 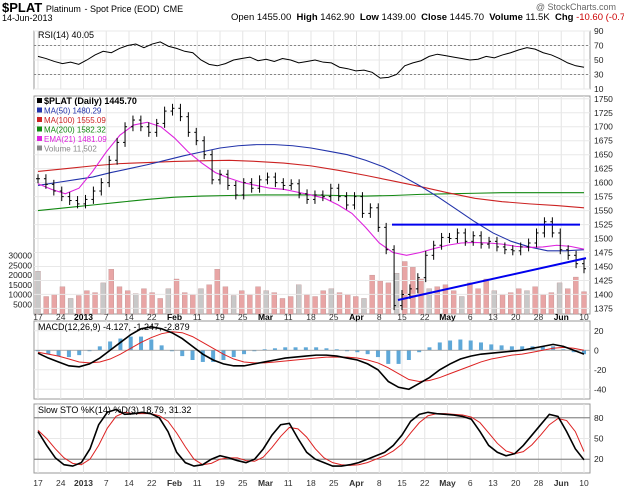 I want to click on chart-date: 14-Jun-2013, so click(x=27, y=18).